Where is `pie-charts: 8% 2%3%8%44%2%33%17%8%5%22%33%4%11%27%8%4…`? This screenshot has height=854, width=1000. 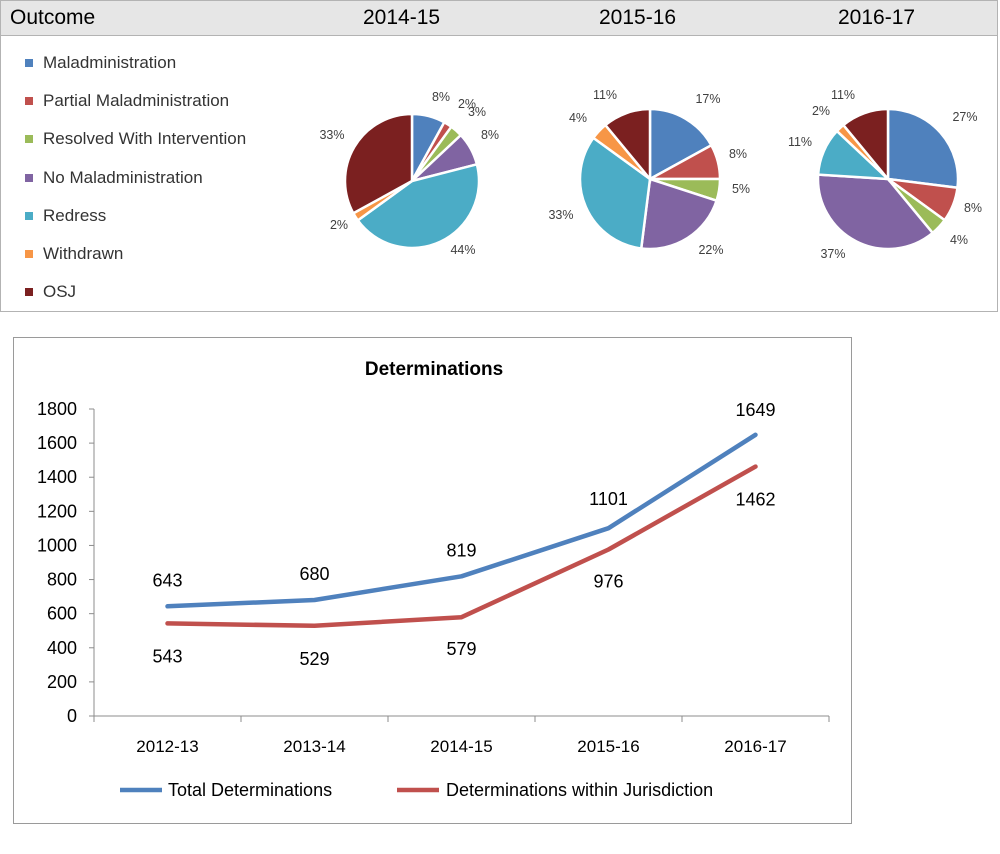
pie-charts: 8% 2%3%8%44%2%33%17%8%5%22%33%4%11%27%8%4… is located at coordinates (650, 174).